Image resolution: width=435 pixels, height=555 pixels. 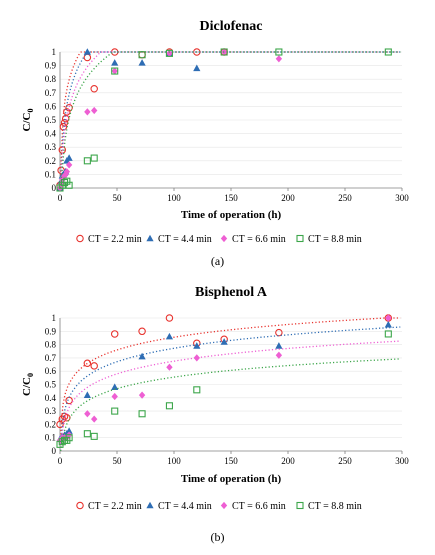 I want to click on panel-label-b: (b), so click(x=218, y=537).